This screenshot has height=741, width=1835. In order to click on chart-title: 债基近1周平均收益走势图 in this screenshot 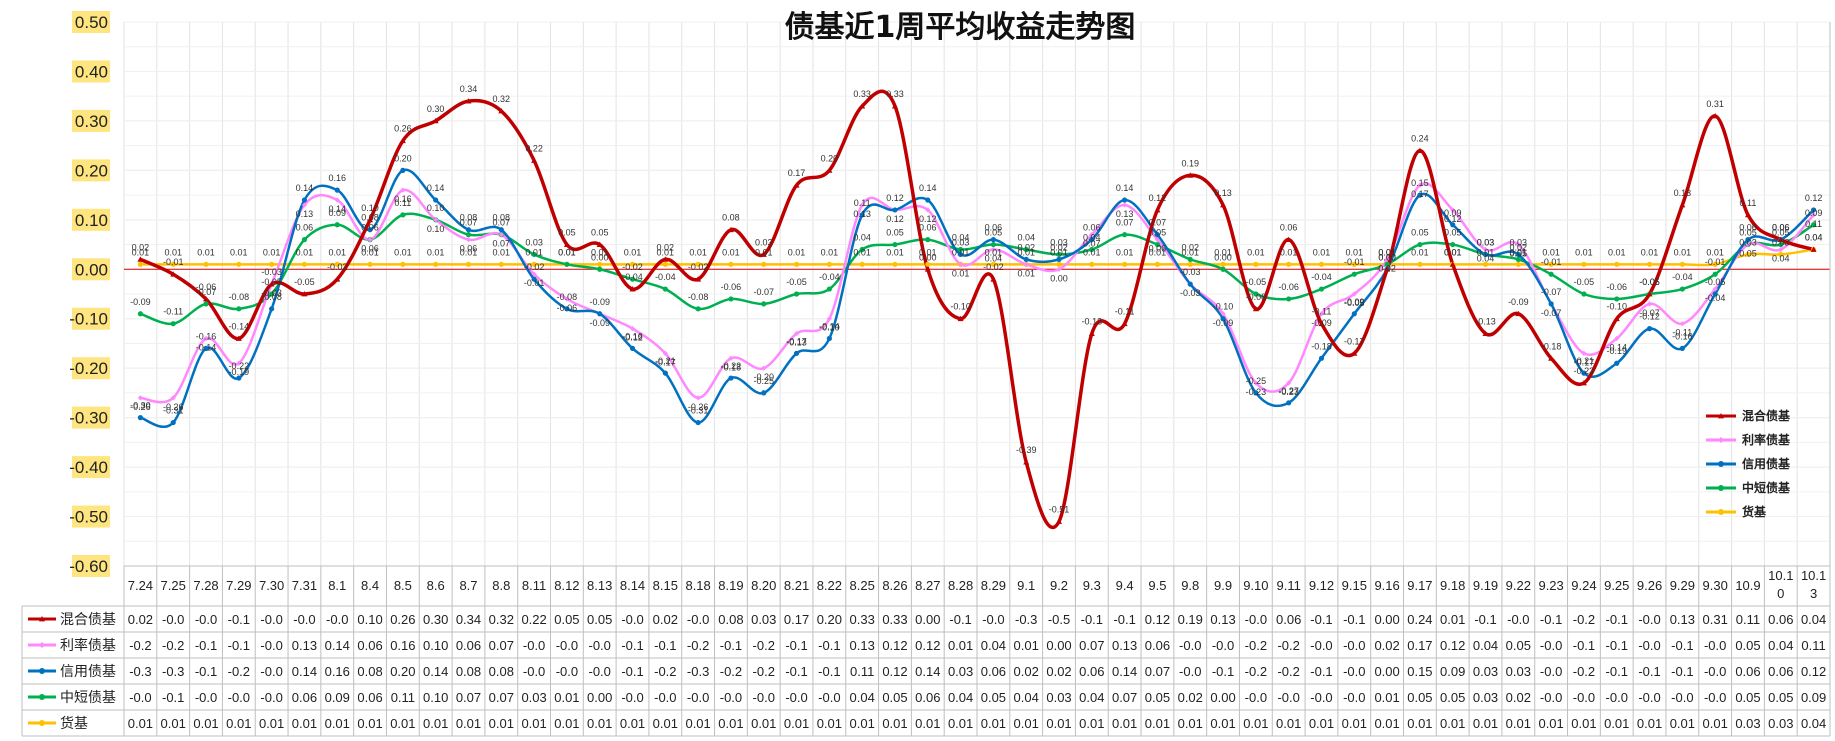, I will do `click(960, 27)`.